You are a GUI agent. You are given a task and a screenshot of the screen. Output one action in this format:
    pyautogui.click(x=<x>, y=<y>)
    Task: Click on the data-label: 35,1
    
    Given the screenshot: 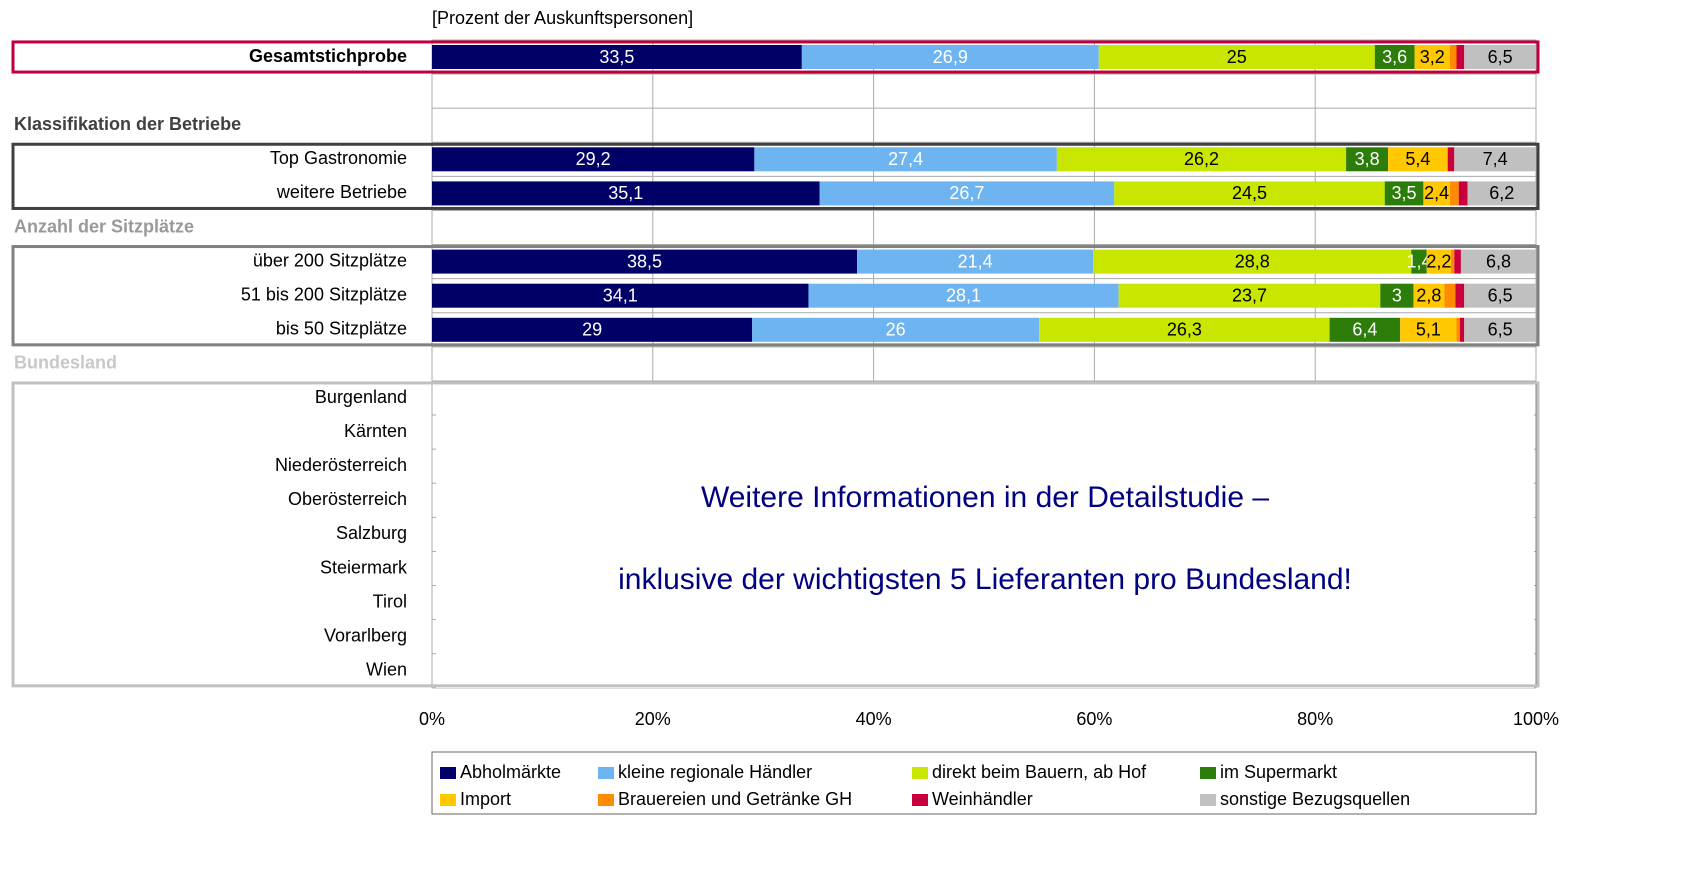 What is the action you would take?
    pyautogui.click(x=625, y=193)
    